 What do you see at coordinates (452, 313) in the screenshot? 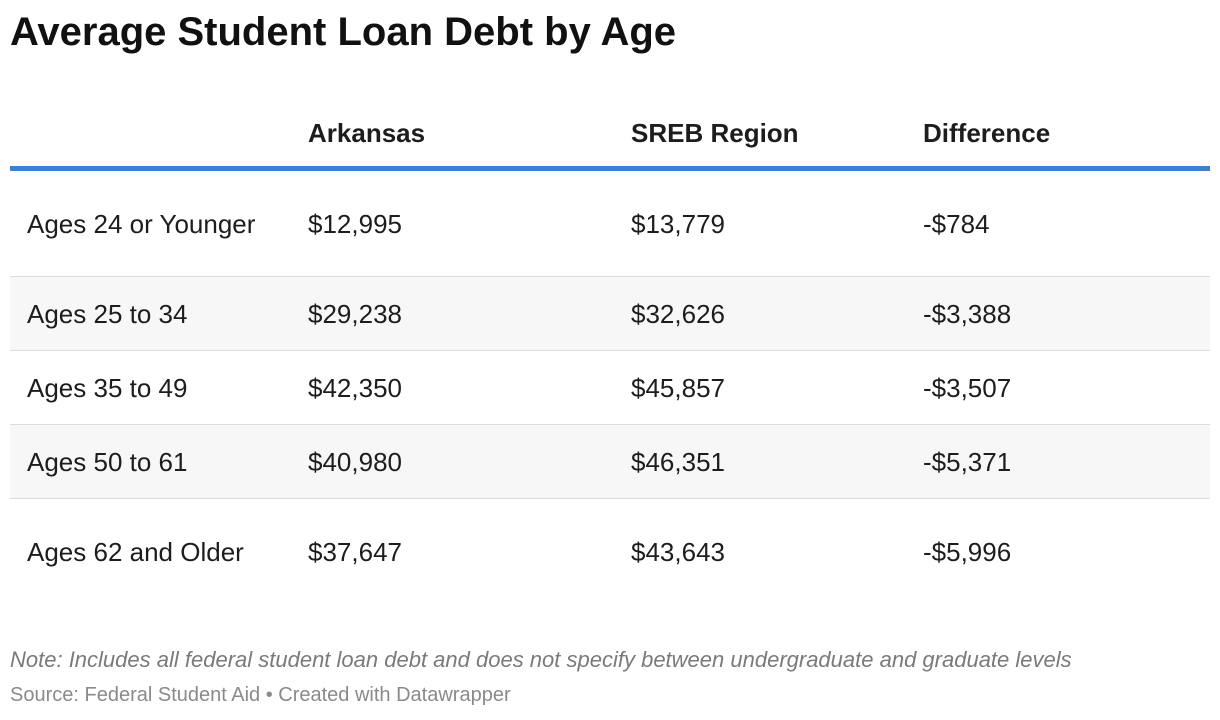
I see `cell: $29,238` at bounding box center [452, 313].